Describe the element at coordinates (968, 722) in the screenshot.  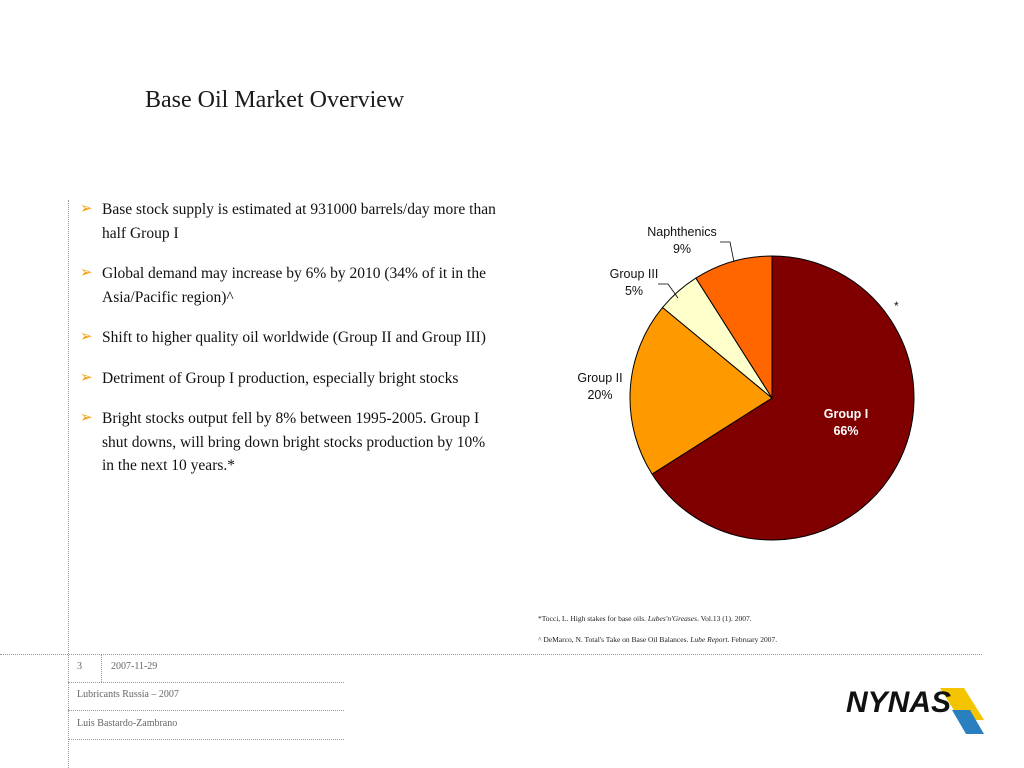
I see `logo-blue-stripe` at that location.